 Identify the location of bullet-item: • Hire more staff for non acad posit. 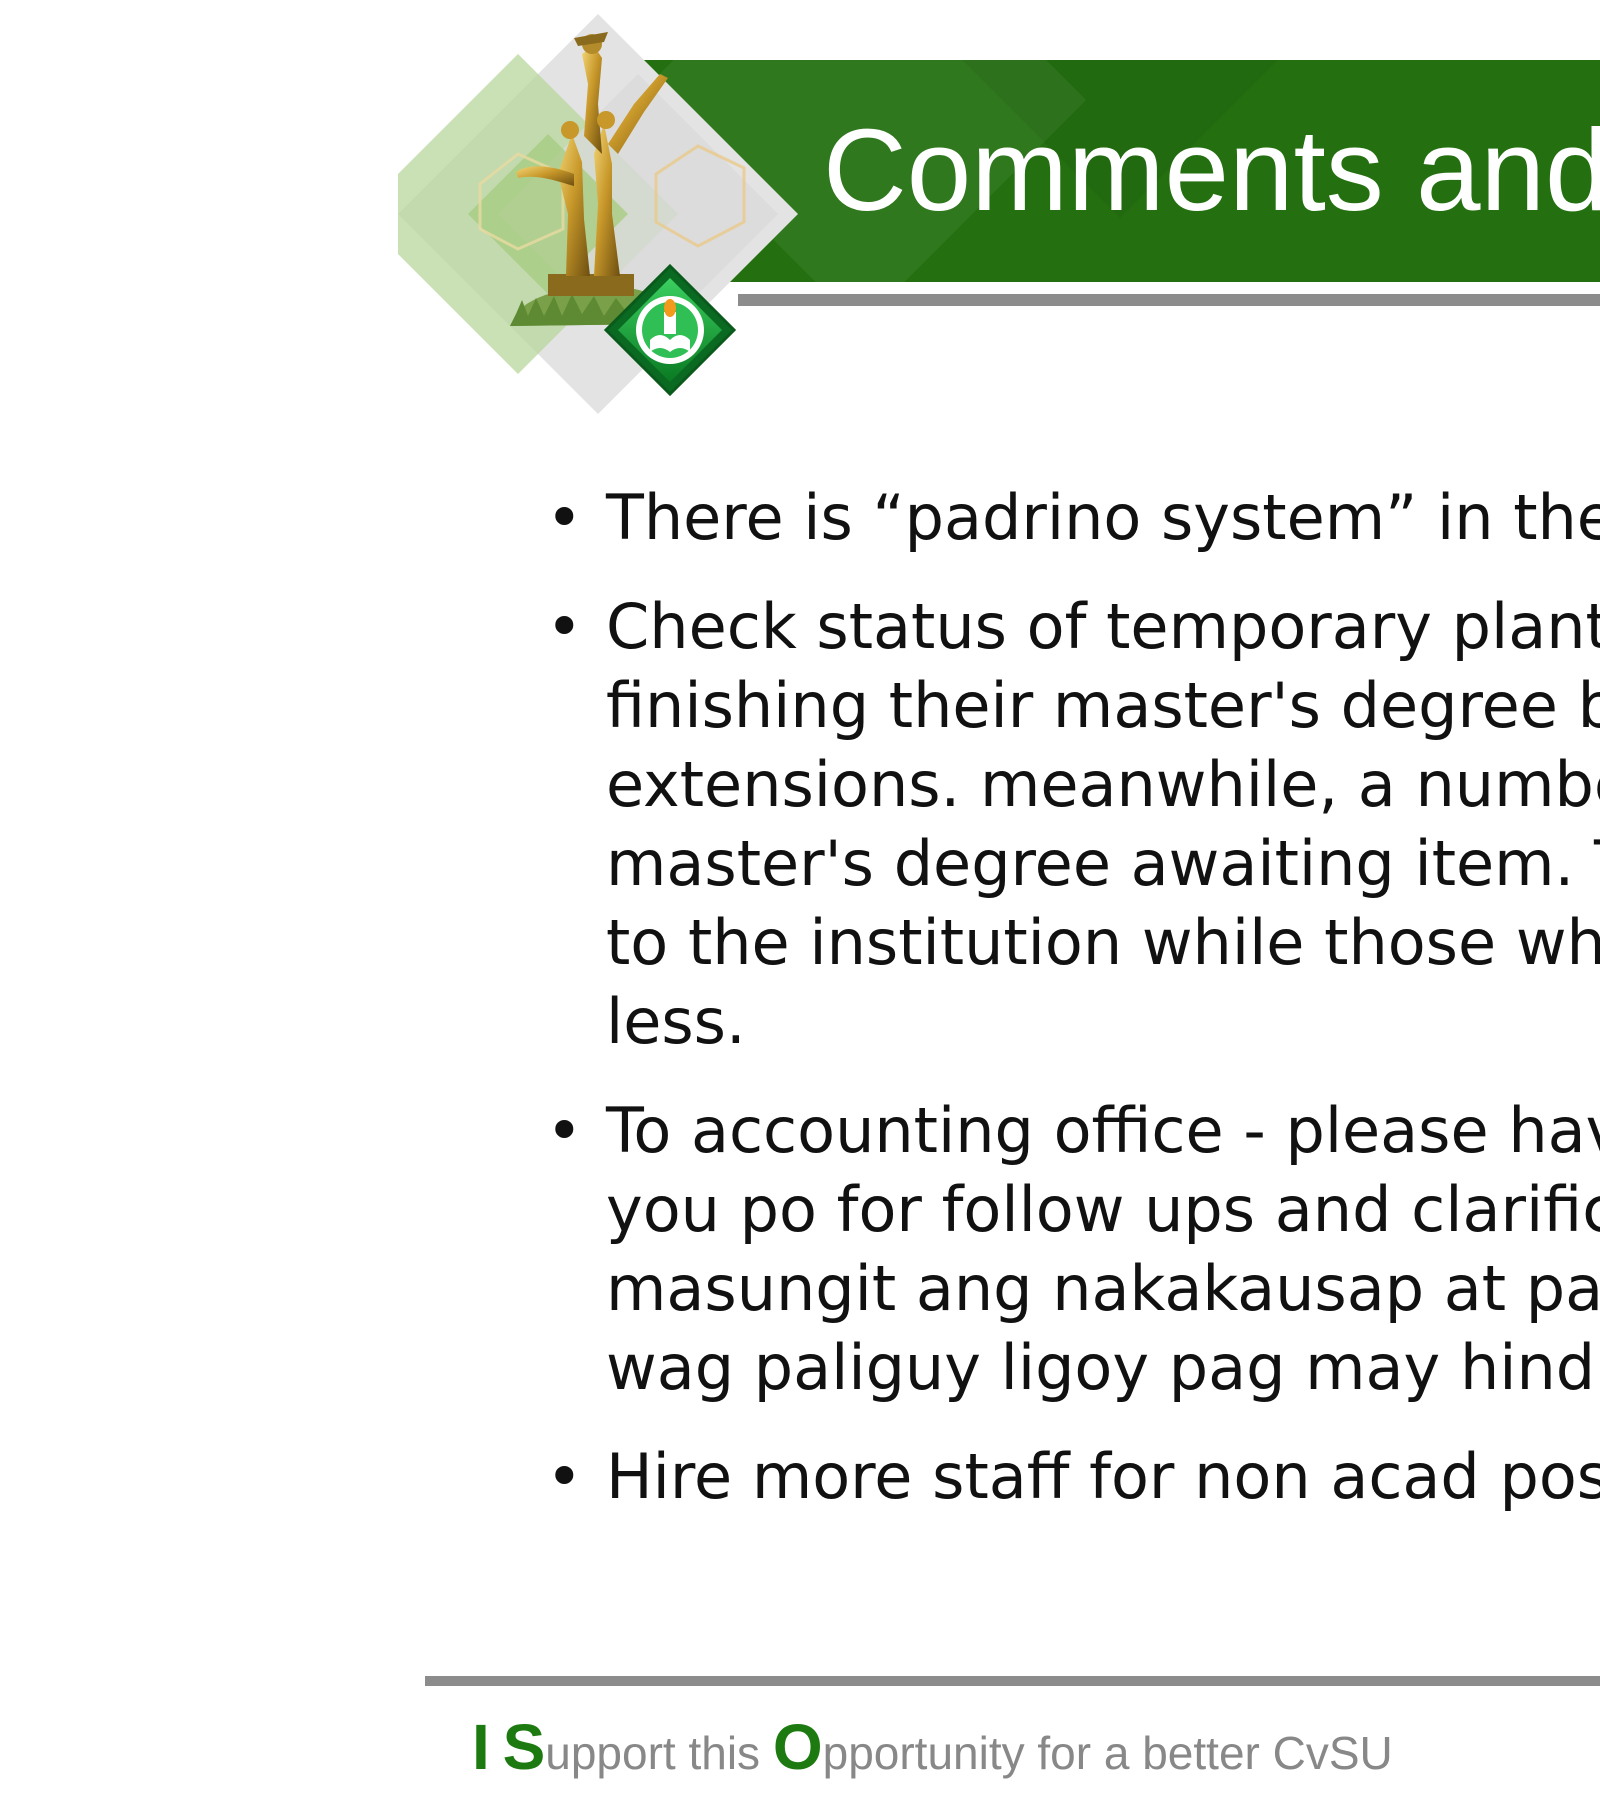
(1070, 1476).